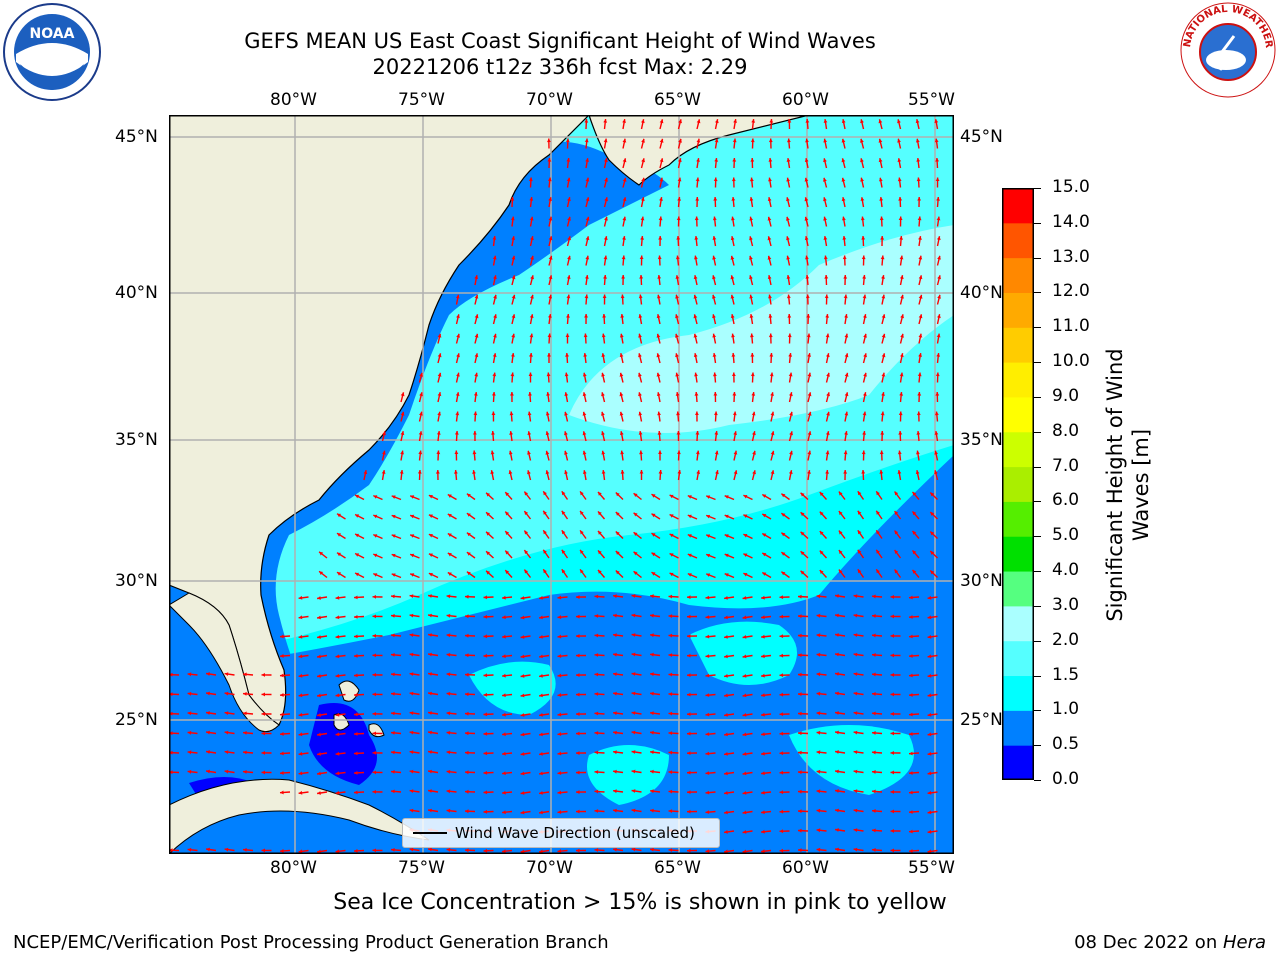 The height and width of the screenshot is (960, 1280). Describe the element at coordinates (1148, 942) in the screenshot. I see `footer-date-text: 08 Dec 2022 on` at that location.